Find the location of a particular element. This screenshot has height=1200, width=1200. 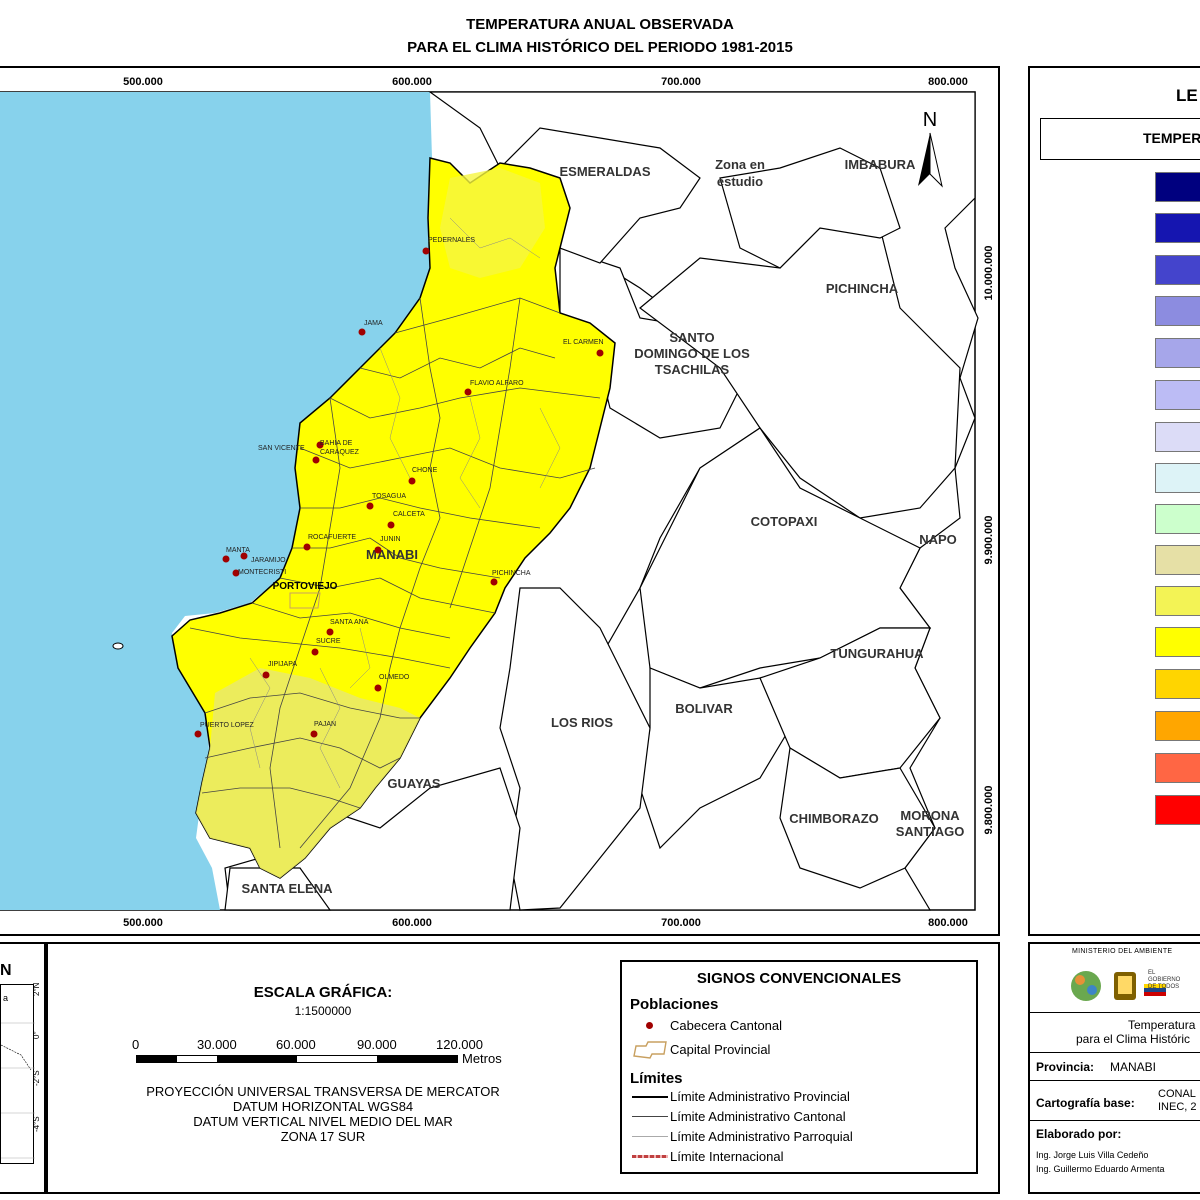

label-santo-3: TSACHILAS is located at coordinates (692, 369).